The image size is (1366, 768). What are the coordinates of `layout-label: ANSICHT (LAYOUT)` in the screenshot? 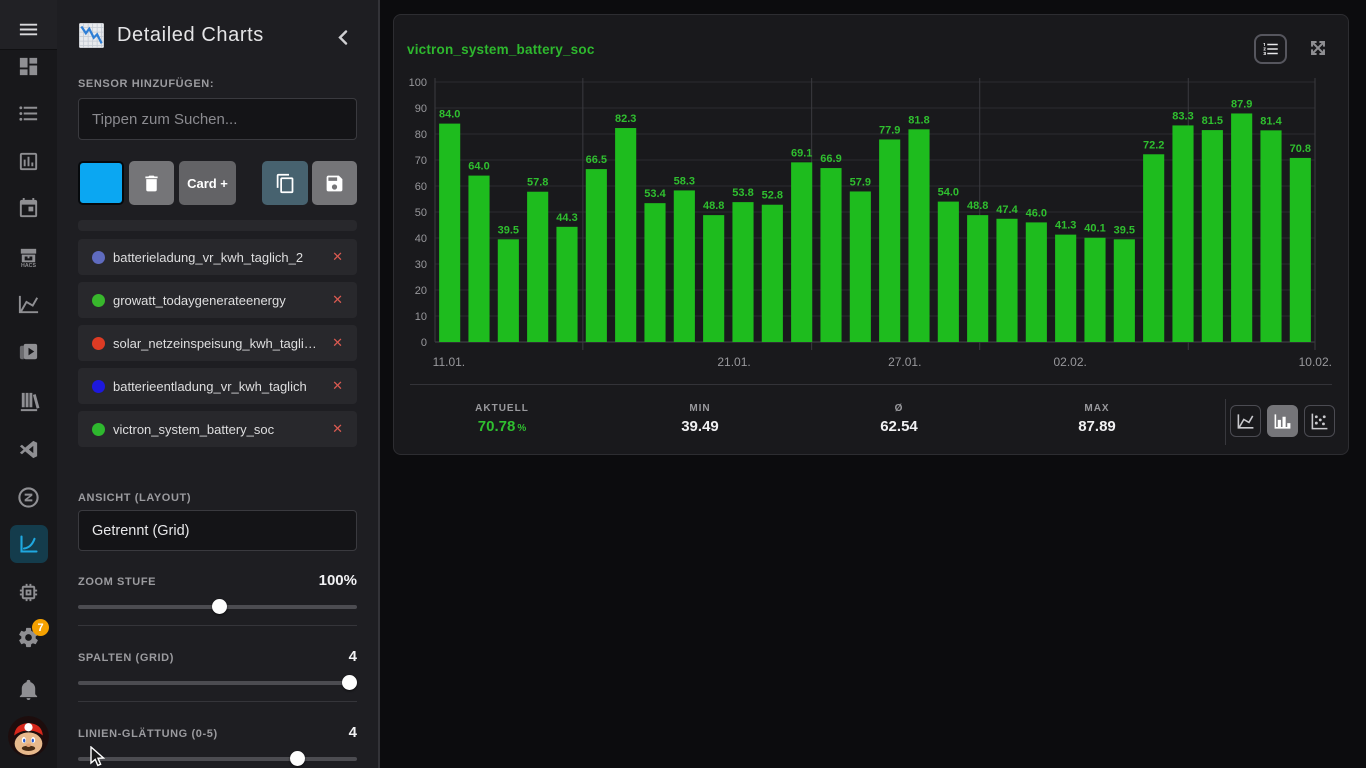 It's located at (135, 498).